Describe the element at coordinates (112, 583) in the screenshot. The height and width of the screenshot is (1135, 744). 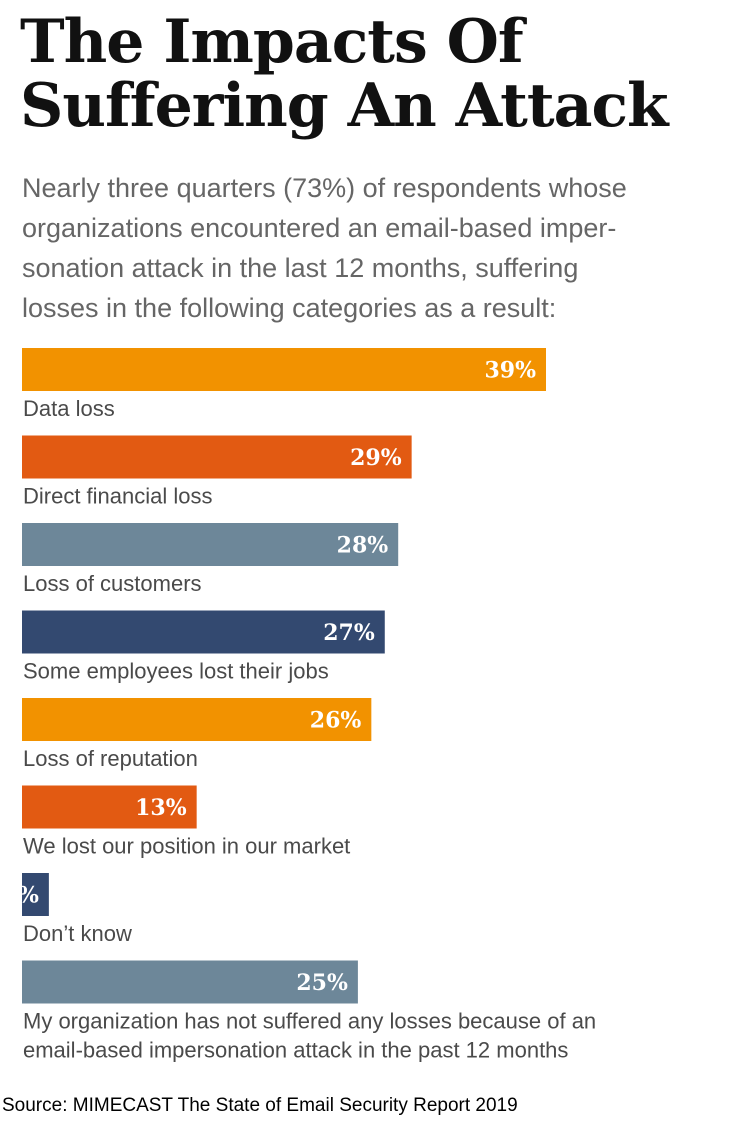
I see `category-label: Loss of customers` at that location.